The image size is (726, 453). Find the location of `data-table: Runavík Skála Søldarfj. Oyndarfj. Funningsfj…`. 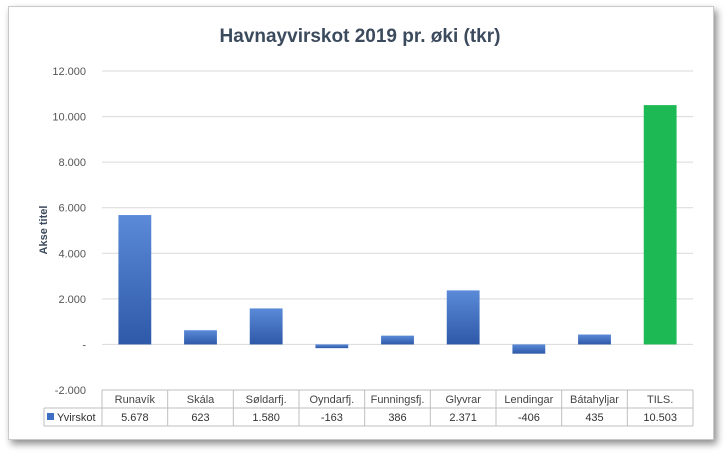

data-table: Runavík Skála Søldarfj. Oyndarfj. Funningsfj… is located at coordinates (368, 408).